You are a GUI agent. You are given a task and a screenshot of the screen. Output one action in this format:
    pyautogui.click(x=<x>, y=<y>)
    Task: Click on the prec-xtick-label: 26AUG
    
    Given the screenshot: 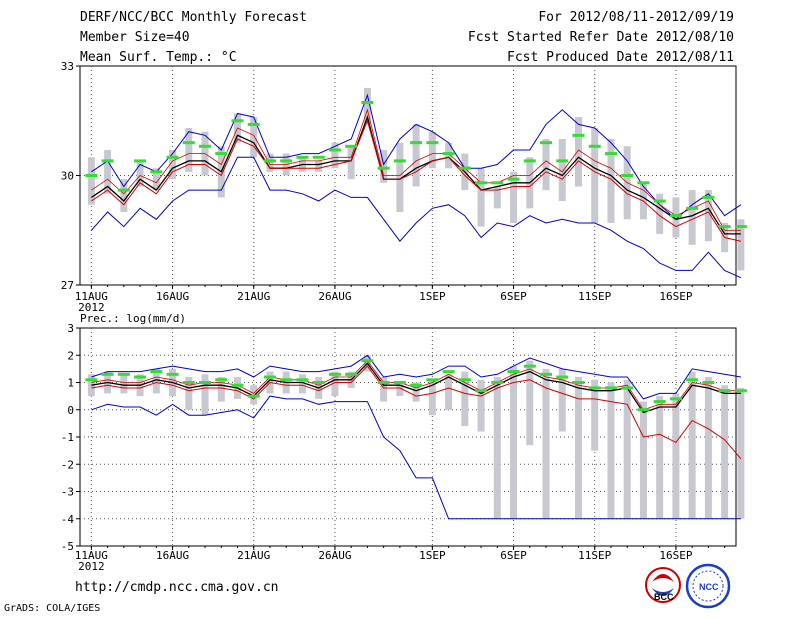 What is the action you would take?
    pyautogui.click(x=334, y=555)
    